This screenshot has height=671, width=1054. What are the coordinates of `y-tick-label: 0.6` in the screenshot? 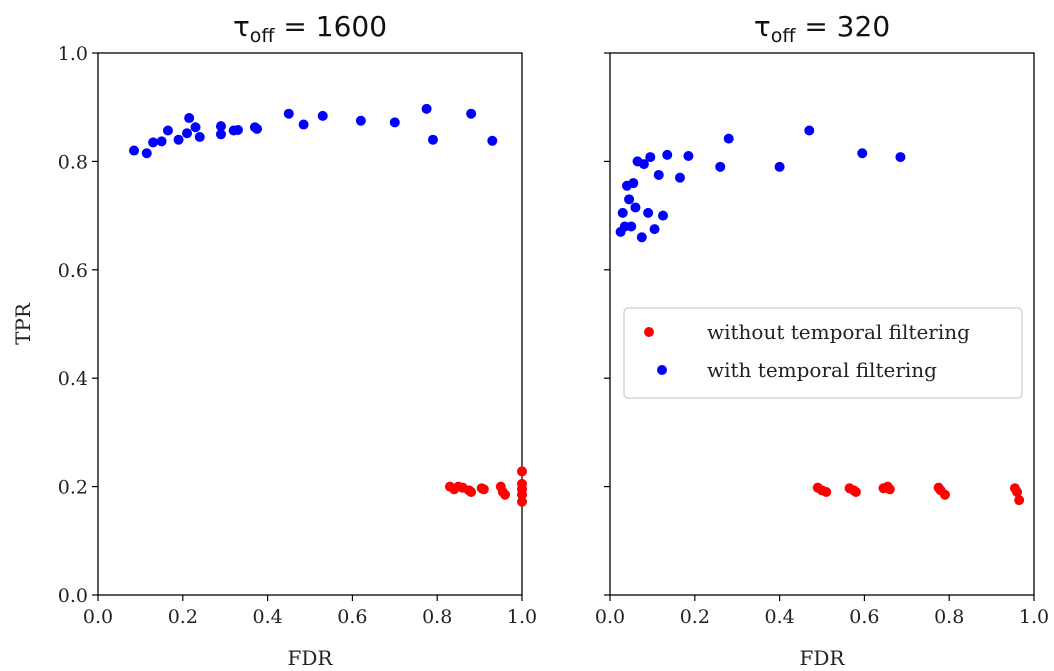 It's located at (73, 271).